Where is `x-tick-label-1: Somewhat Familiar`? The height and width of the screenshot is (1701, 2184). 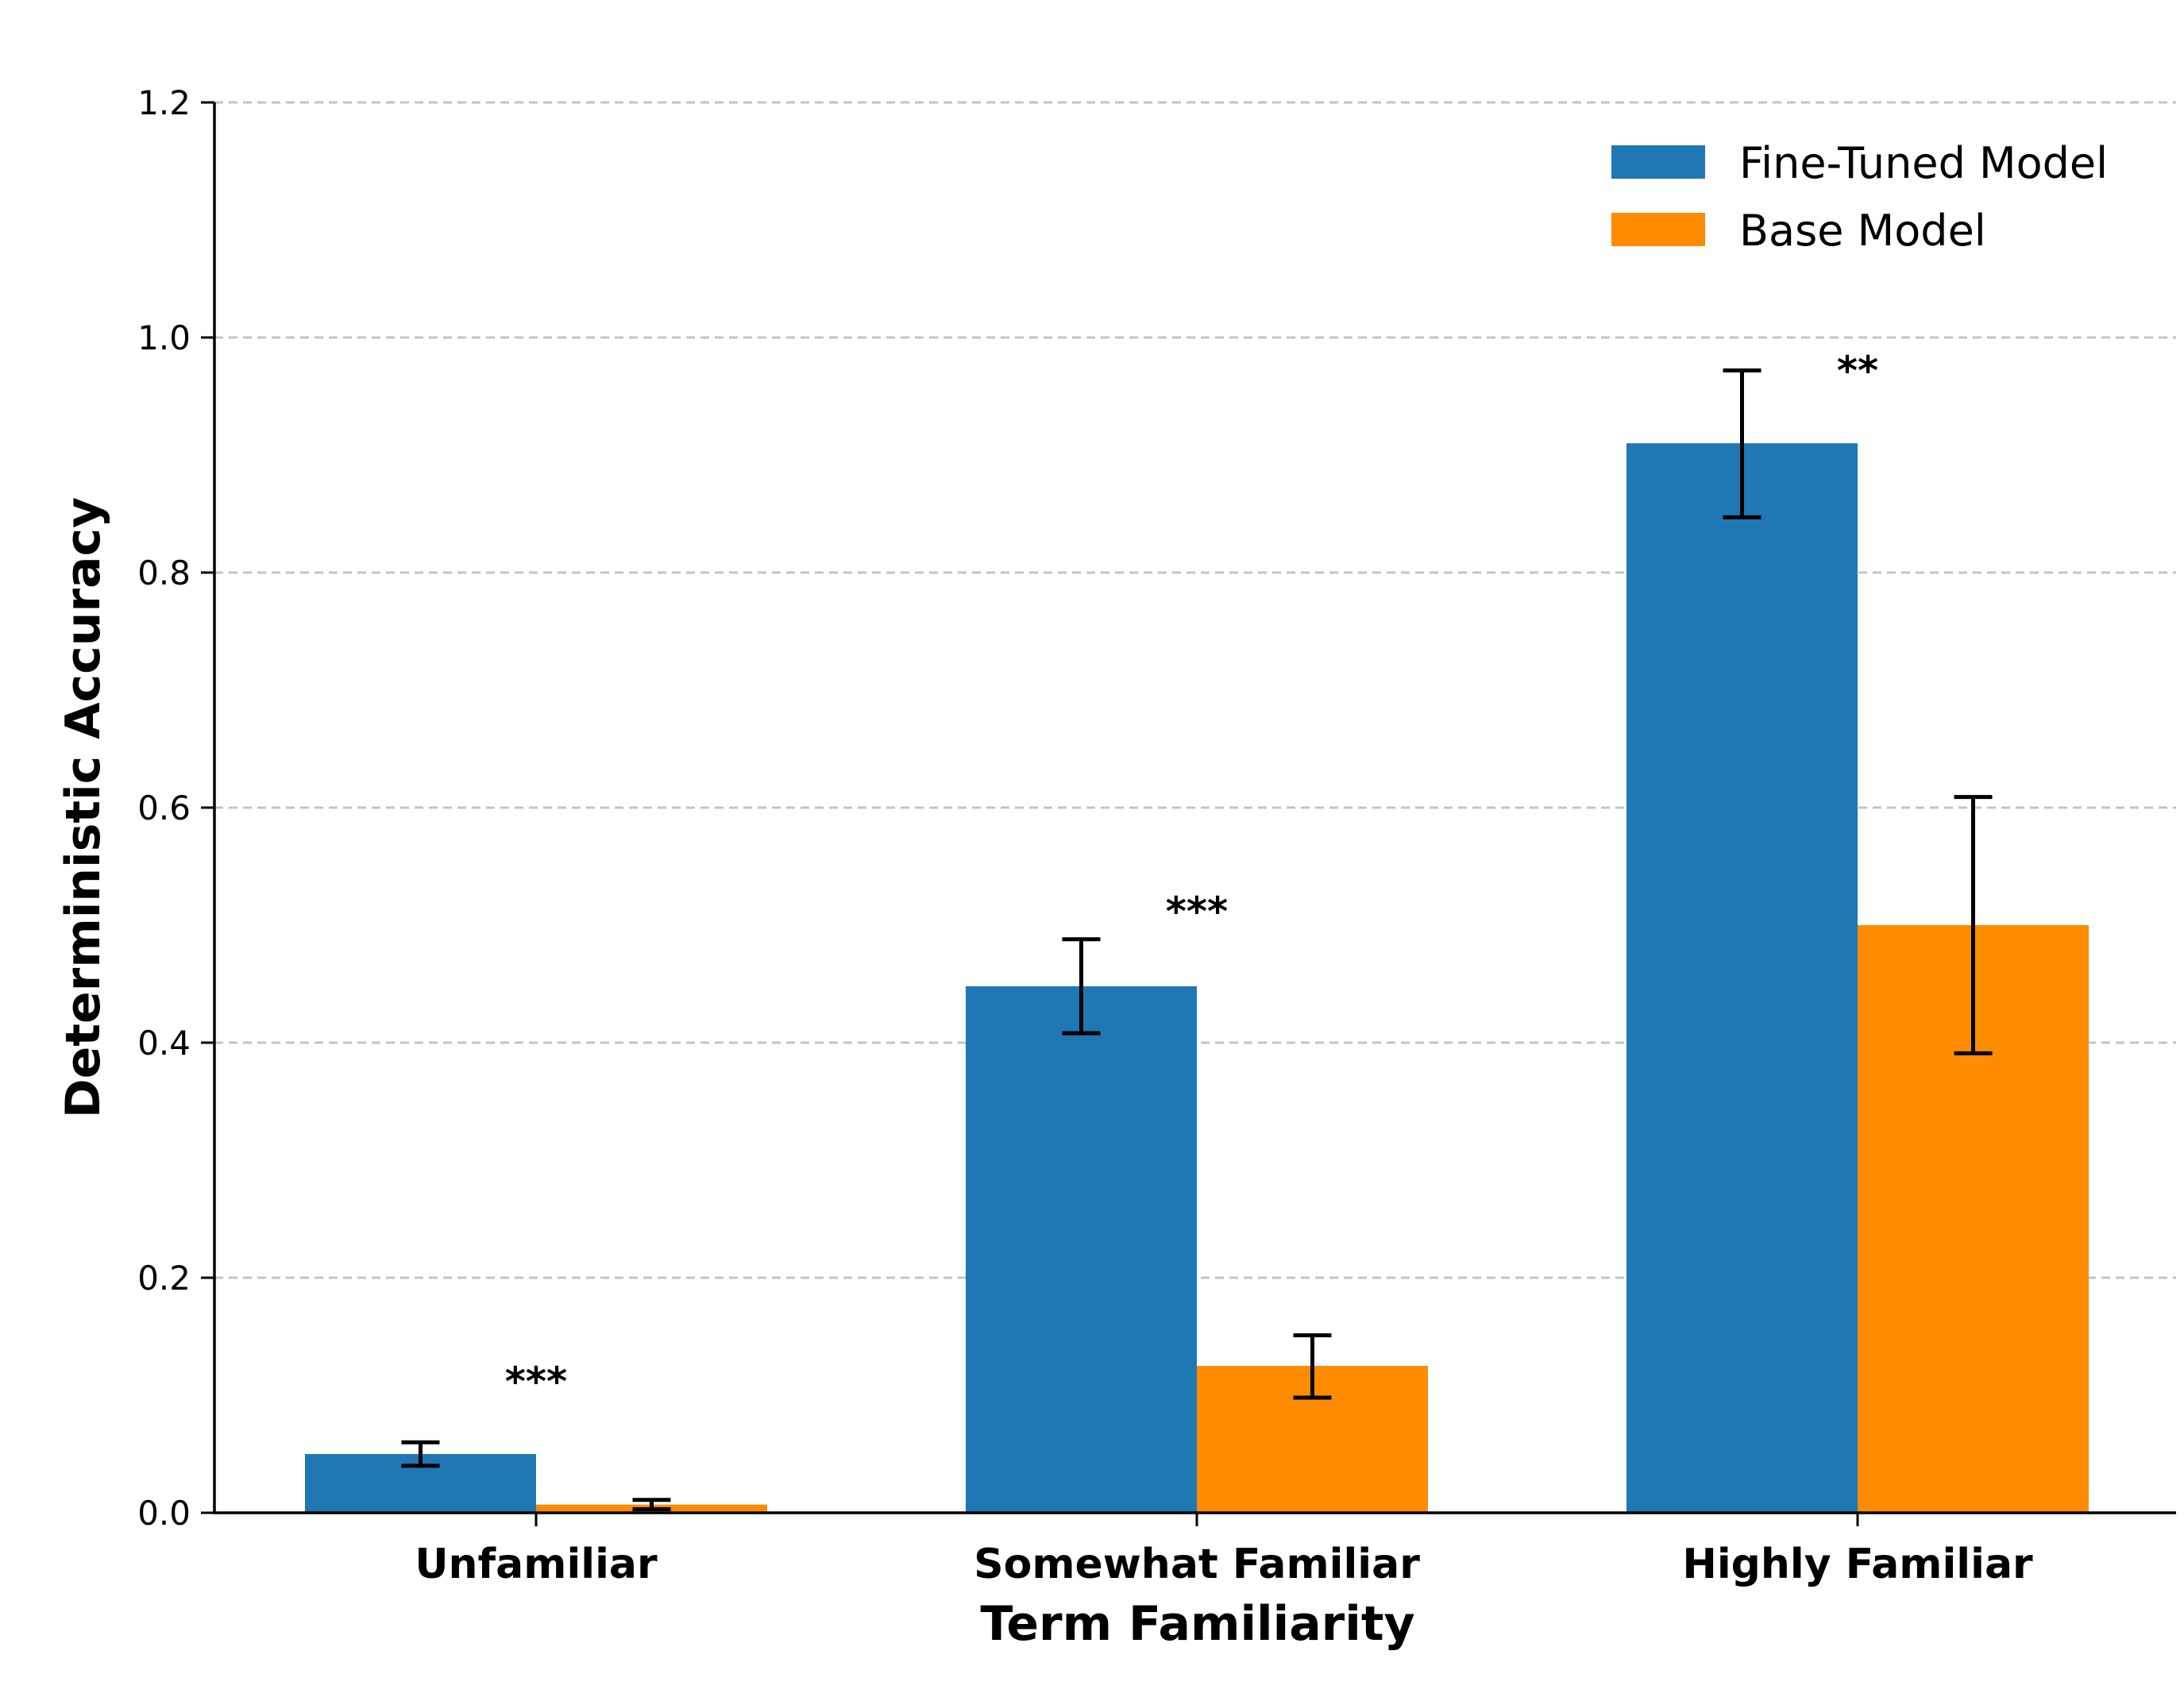 x-tick-label-1: Somewhat Familiar is located at coordinates (1197, 1564).